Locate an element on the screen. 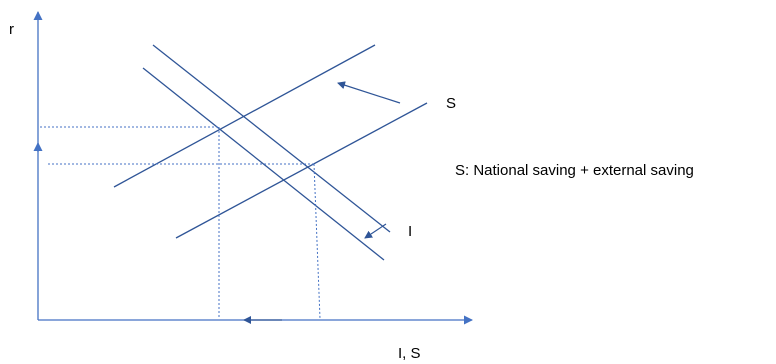 The height and width of the screenshot is (364, 776). legend-text: S: National saving + external saving is located at coordinates (574, 170).